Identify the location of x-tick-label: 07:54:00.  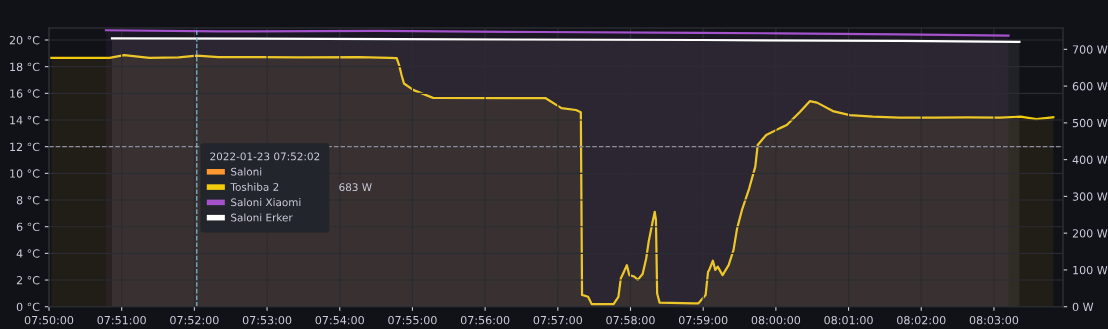
(339, 320).